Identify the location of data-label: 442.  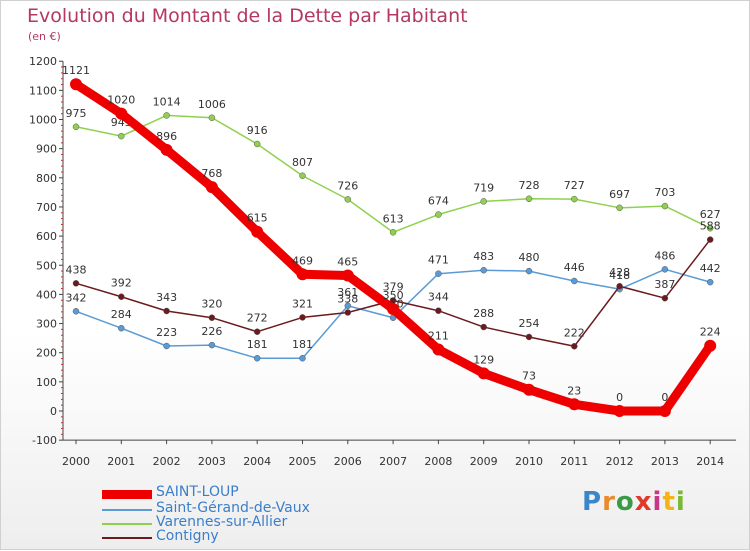
(710, 268).